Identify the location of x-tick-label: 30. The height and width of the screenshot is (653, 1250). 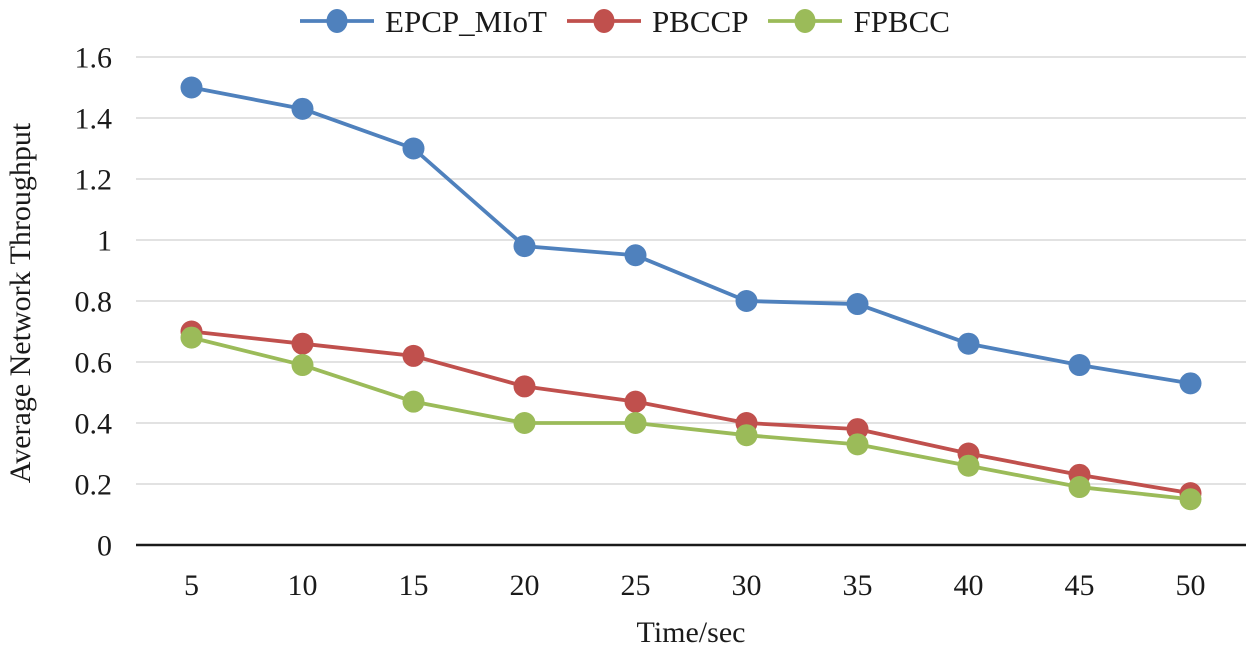
(747, 585).